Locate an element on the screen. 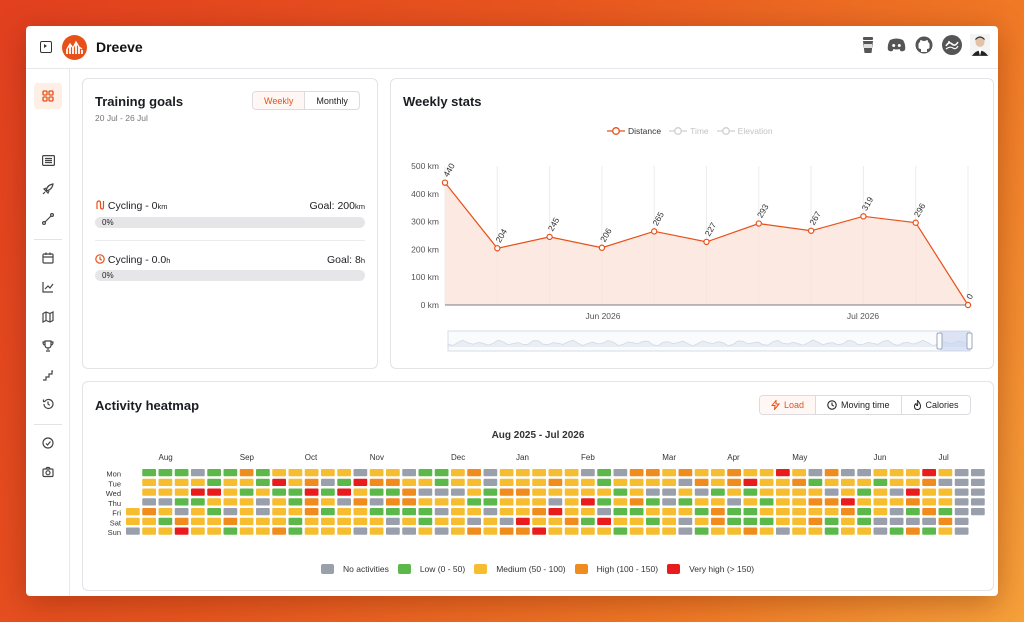 Image resolution: width=1024 pixels, height=622 pixels. sidebar-item-rocket is located at coordinates (48, 189).